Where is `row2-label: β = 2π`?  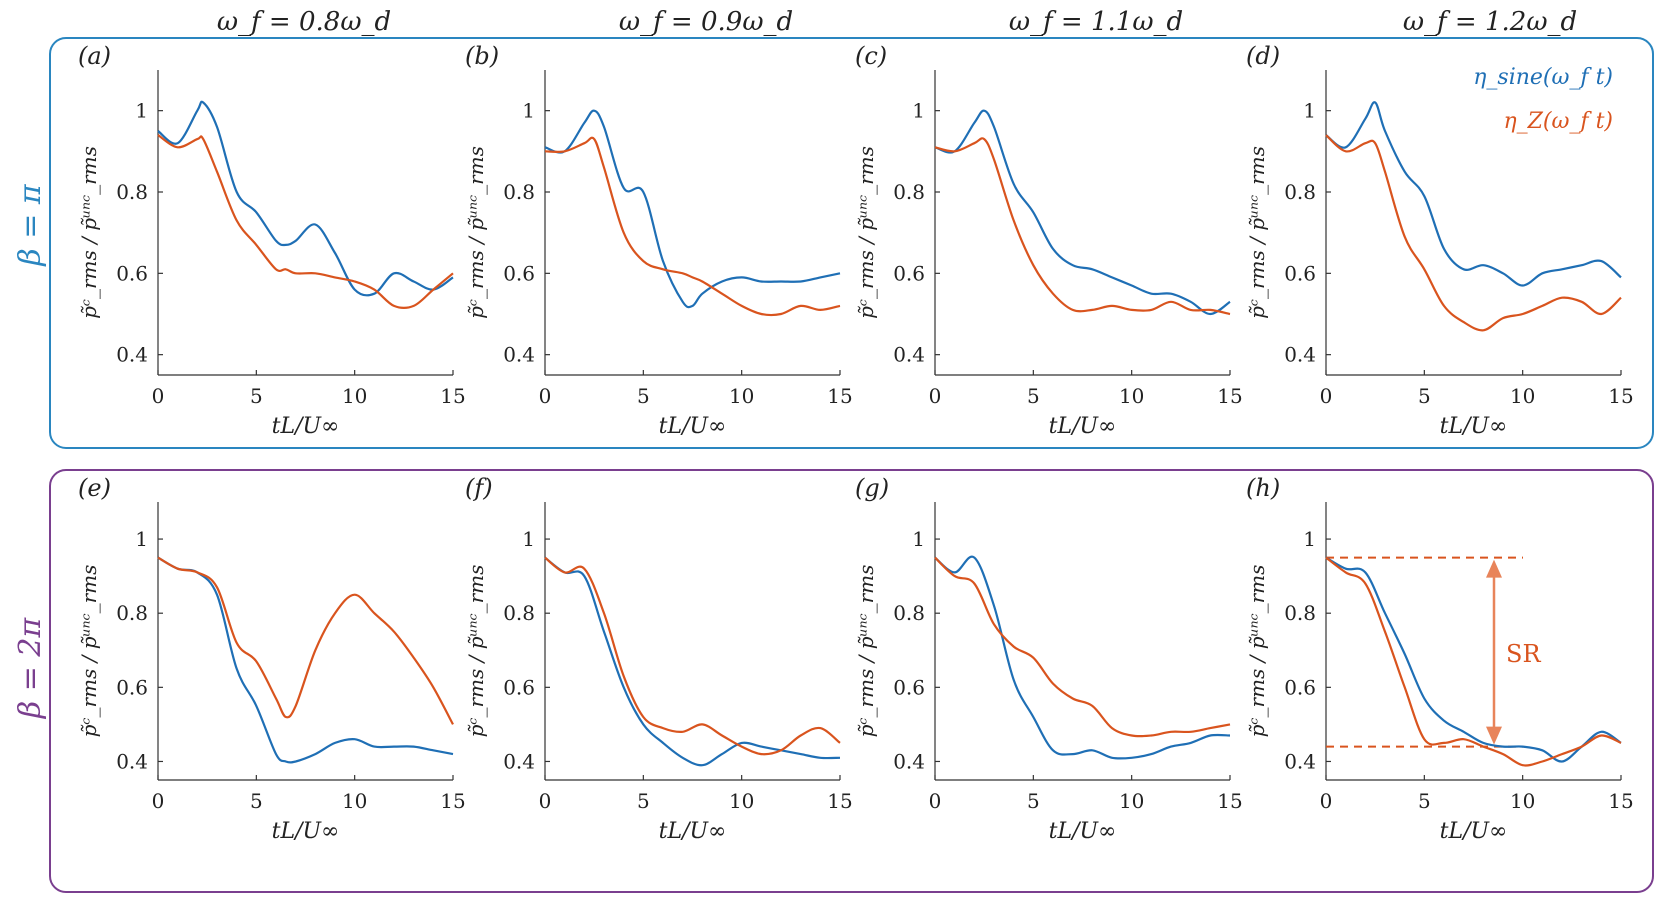 row2-label: β = 2π is located at coordinates (30, 668).